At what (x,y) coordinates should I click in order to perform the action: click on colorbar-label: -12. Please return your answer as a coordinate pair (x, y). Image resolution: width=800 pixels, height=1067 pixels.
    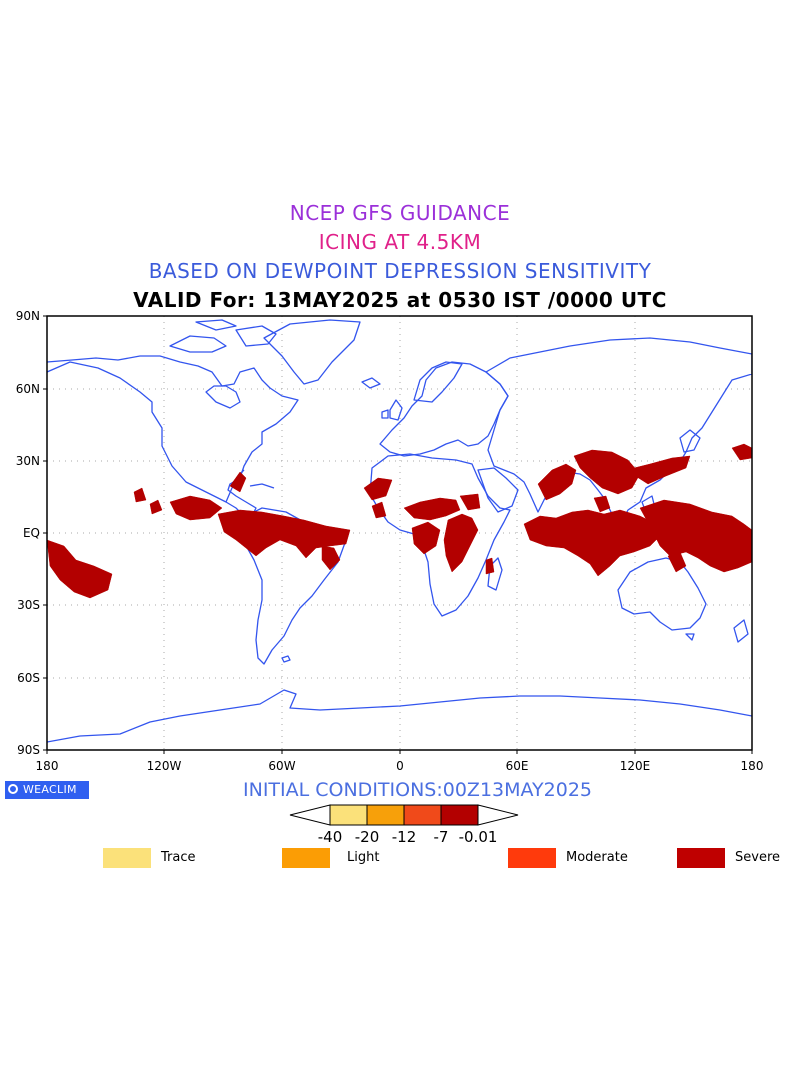
    Looking at the image, I should click on (404, 837).